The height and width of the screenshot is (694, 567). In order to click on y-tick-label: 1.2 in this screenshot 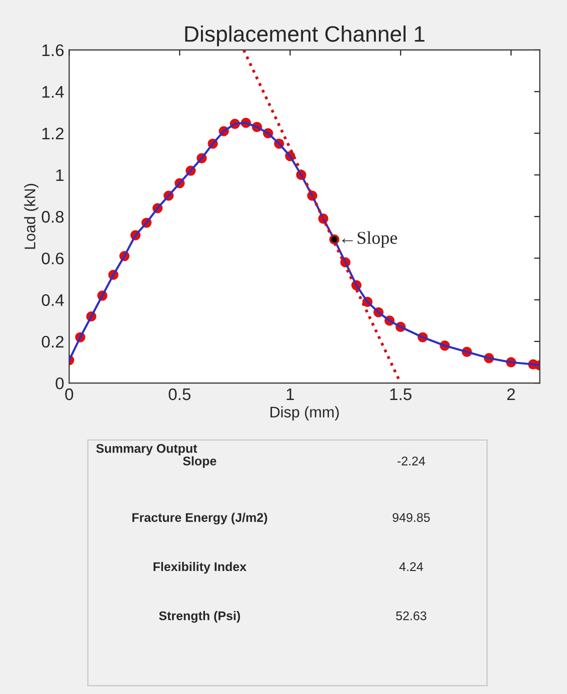, I will do `click(53, 134)`.